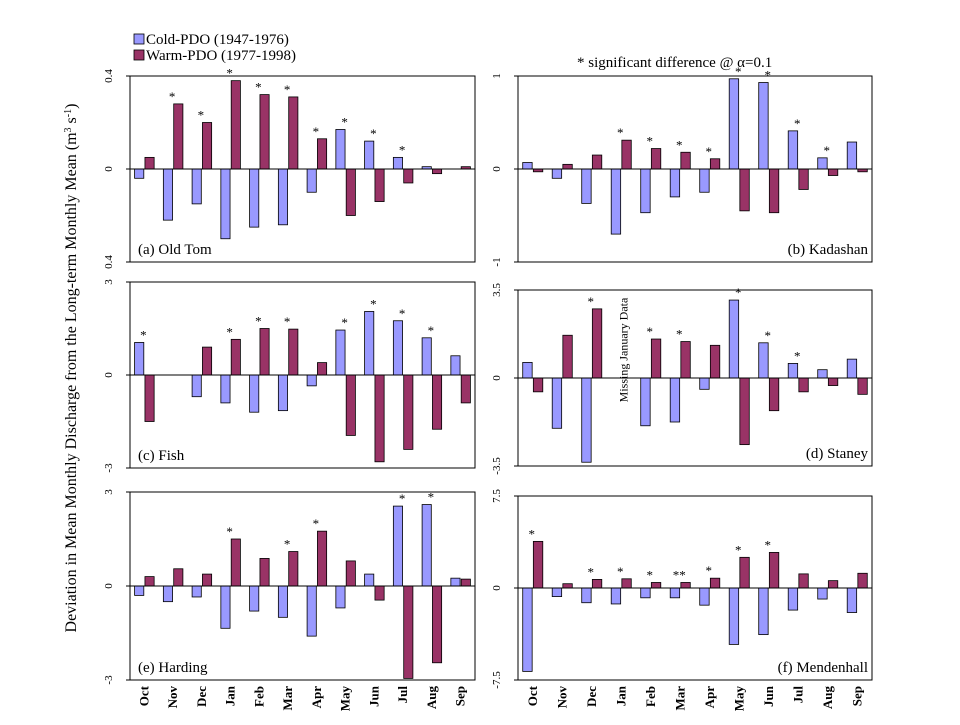 The height and width of the screenshot is (725, 960). I want to click on bar-cold-sep, so click(852, 368).